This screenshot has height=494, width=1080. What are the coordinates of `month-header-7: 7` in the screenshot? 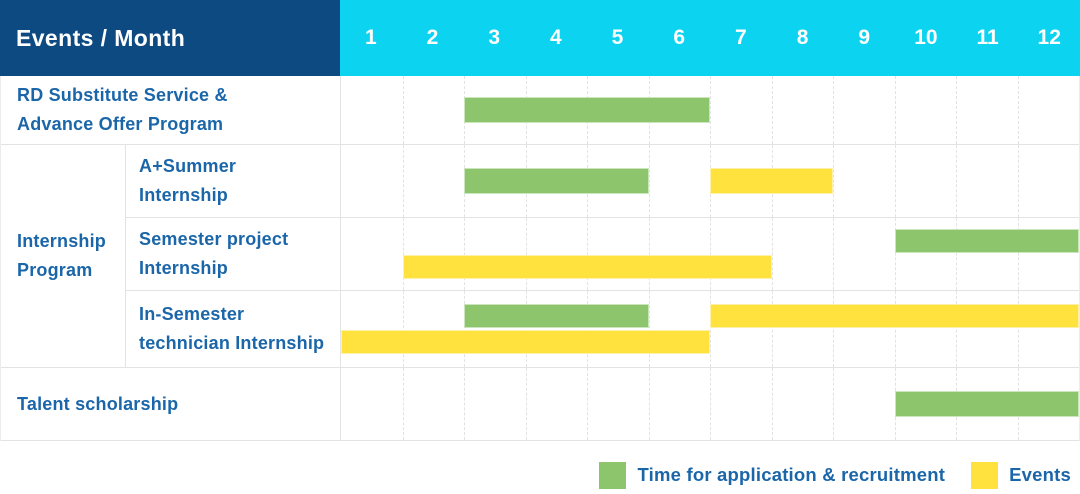 It's located at (741, 37).